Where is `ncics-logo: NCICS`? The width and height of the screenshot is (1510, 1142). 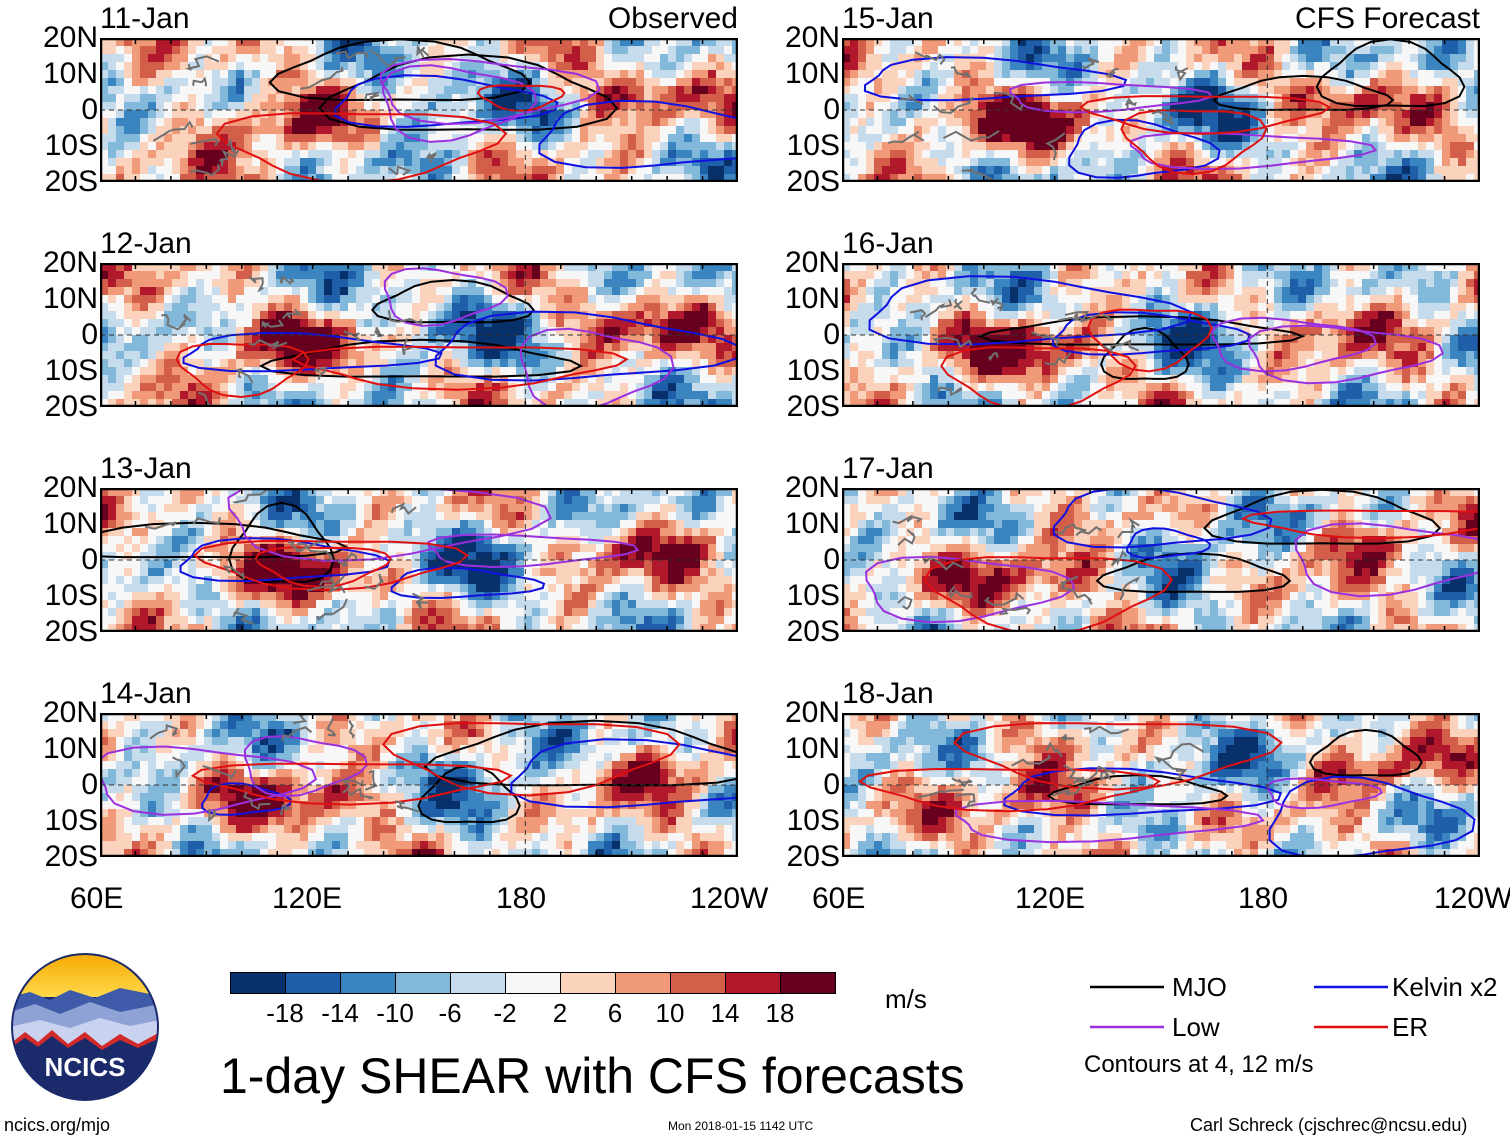
ncics-logo: NCICS is located at coordinates (85, 1027).